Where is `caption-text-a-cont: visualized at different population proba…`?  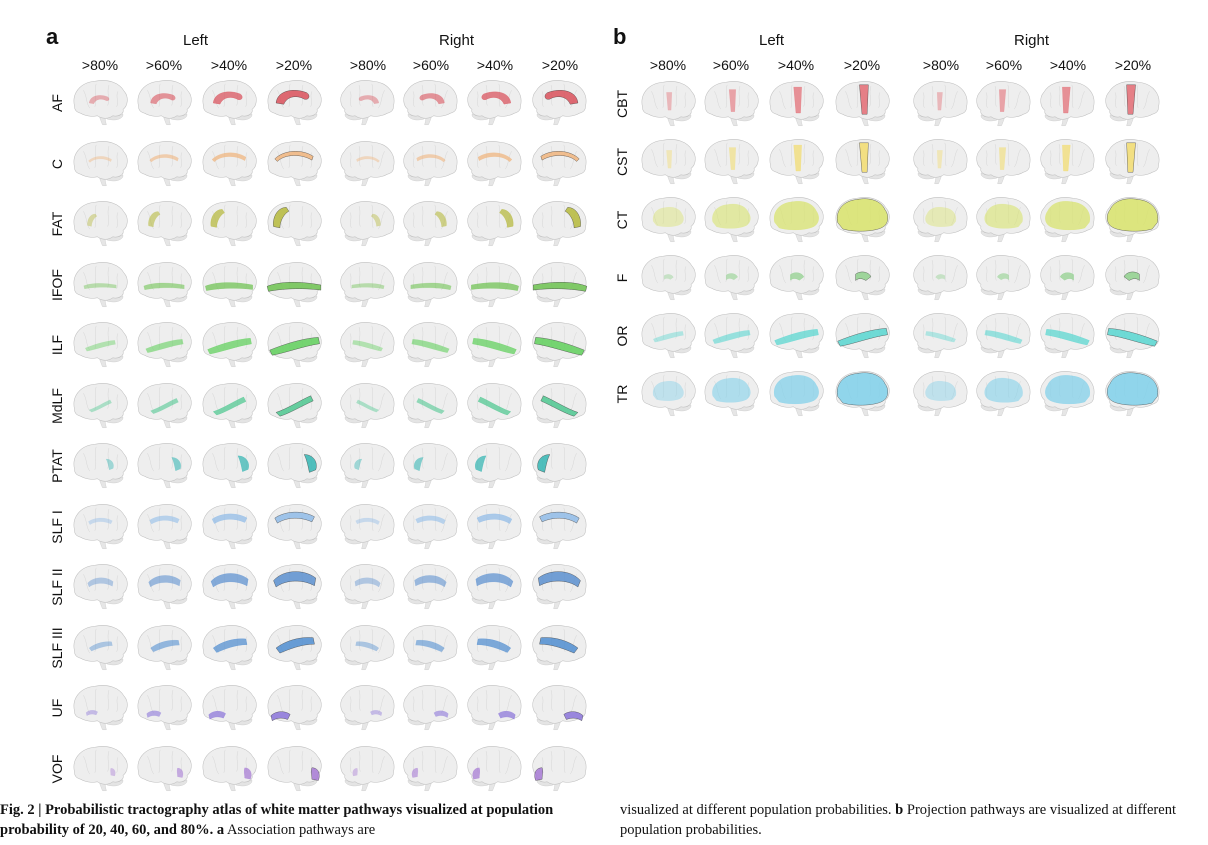 caption-text-a-cont: visualized at different population proba… is located at coordinates (756, 810).